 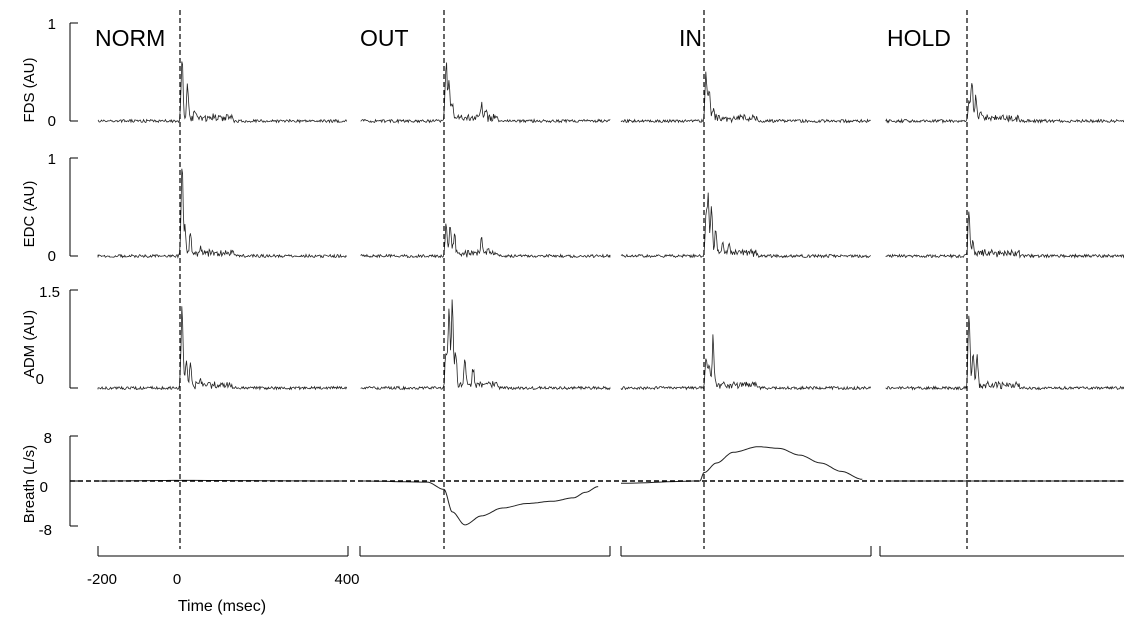 I want to click on trace-edc-out, so click(x=485, y=241).